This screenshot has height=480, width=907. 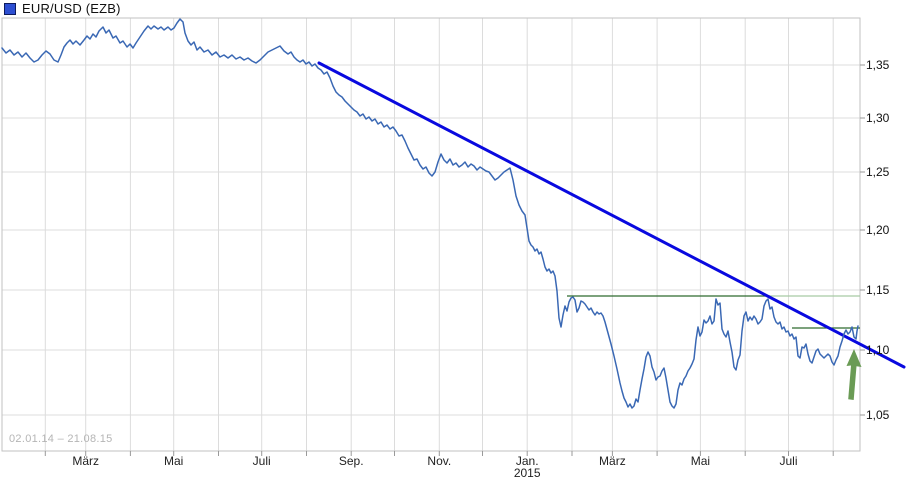 I want to click on series-legend-swatch-icon, so click(x=10, y=9).